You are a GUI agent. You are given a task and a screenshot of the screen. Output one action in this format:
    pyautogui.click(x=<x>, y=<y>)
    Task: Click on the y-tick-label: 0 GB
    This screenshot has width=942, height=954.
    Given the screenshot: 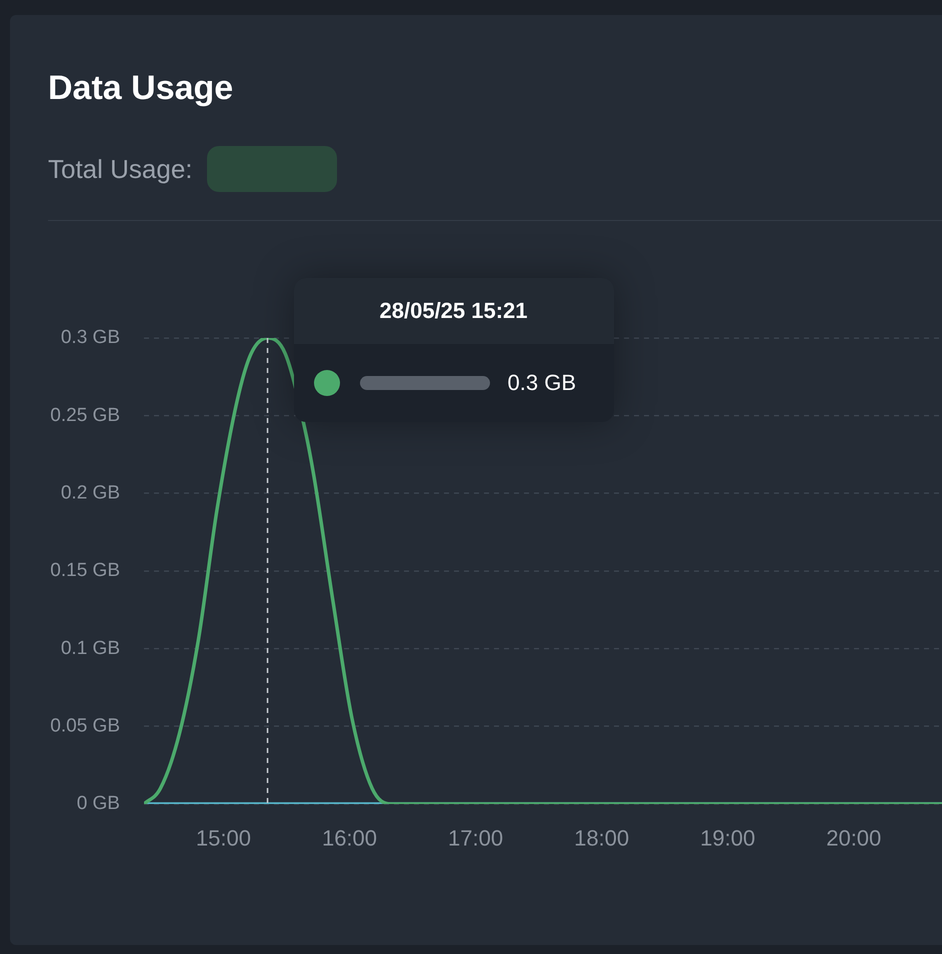 What is the action you would take?
    pyautogui.click(x=98, y=803)
    